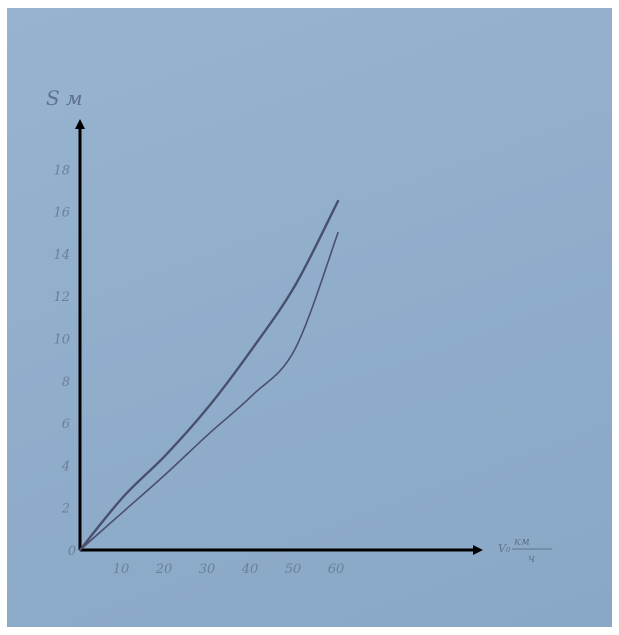  I want to click on x-axis-label-bottom: ч, so click(531, 558).